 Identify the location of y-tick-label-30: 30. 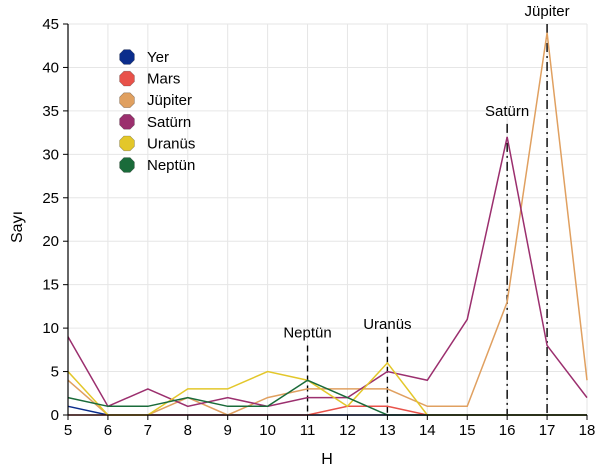
(50, 154).